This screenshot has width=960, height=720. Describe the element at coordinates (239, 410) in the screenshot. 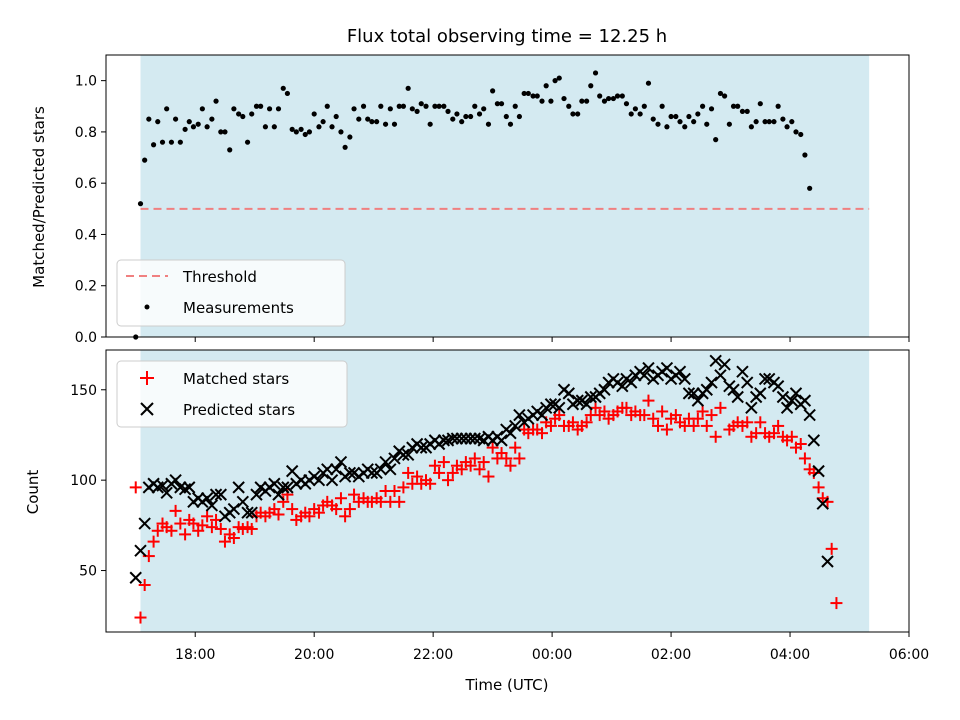

I see `legend-predicted-label: Predicted stars` at that location.